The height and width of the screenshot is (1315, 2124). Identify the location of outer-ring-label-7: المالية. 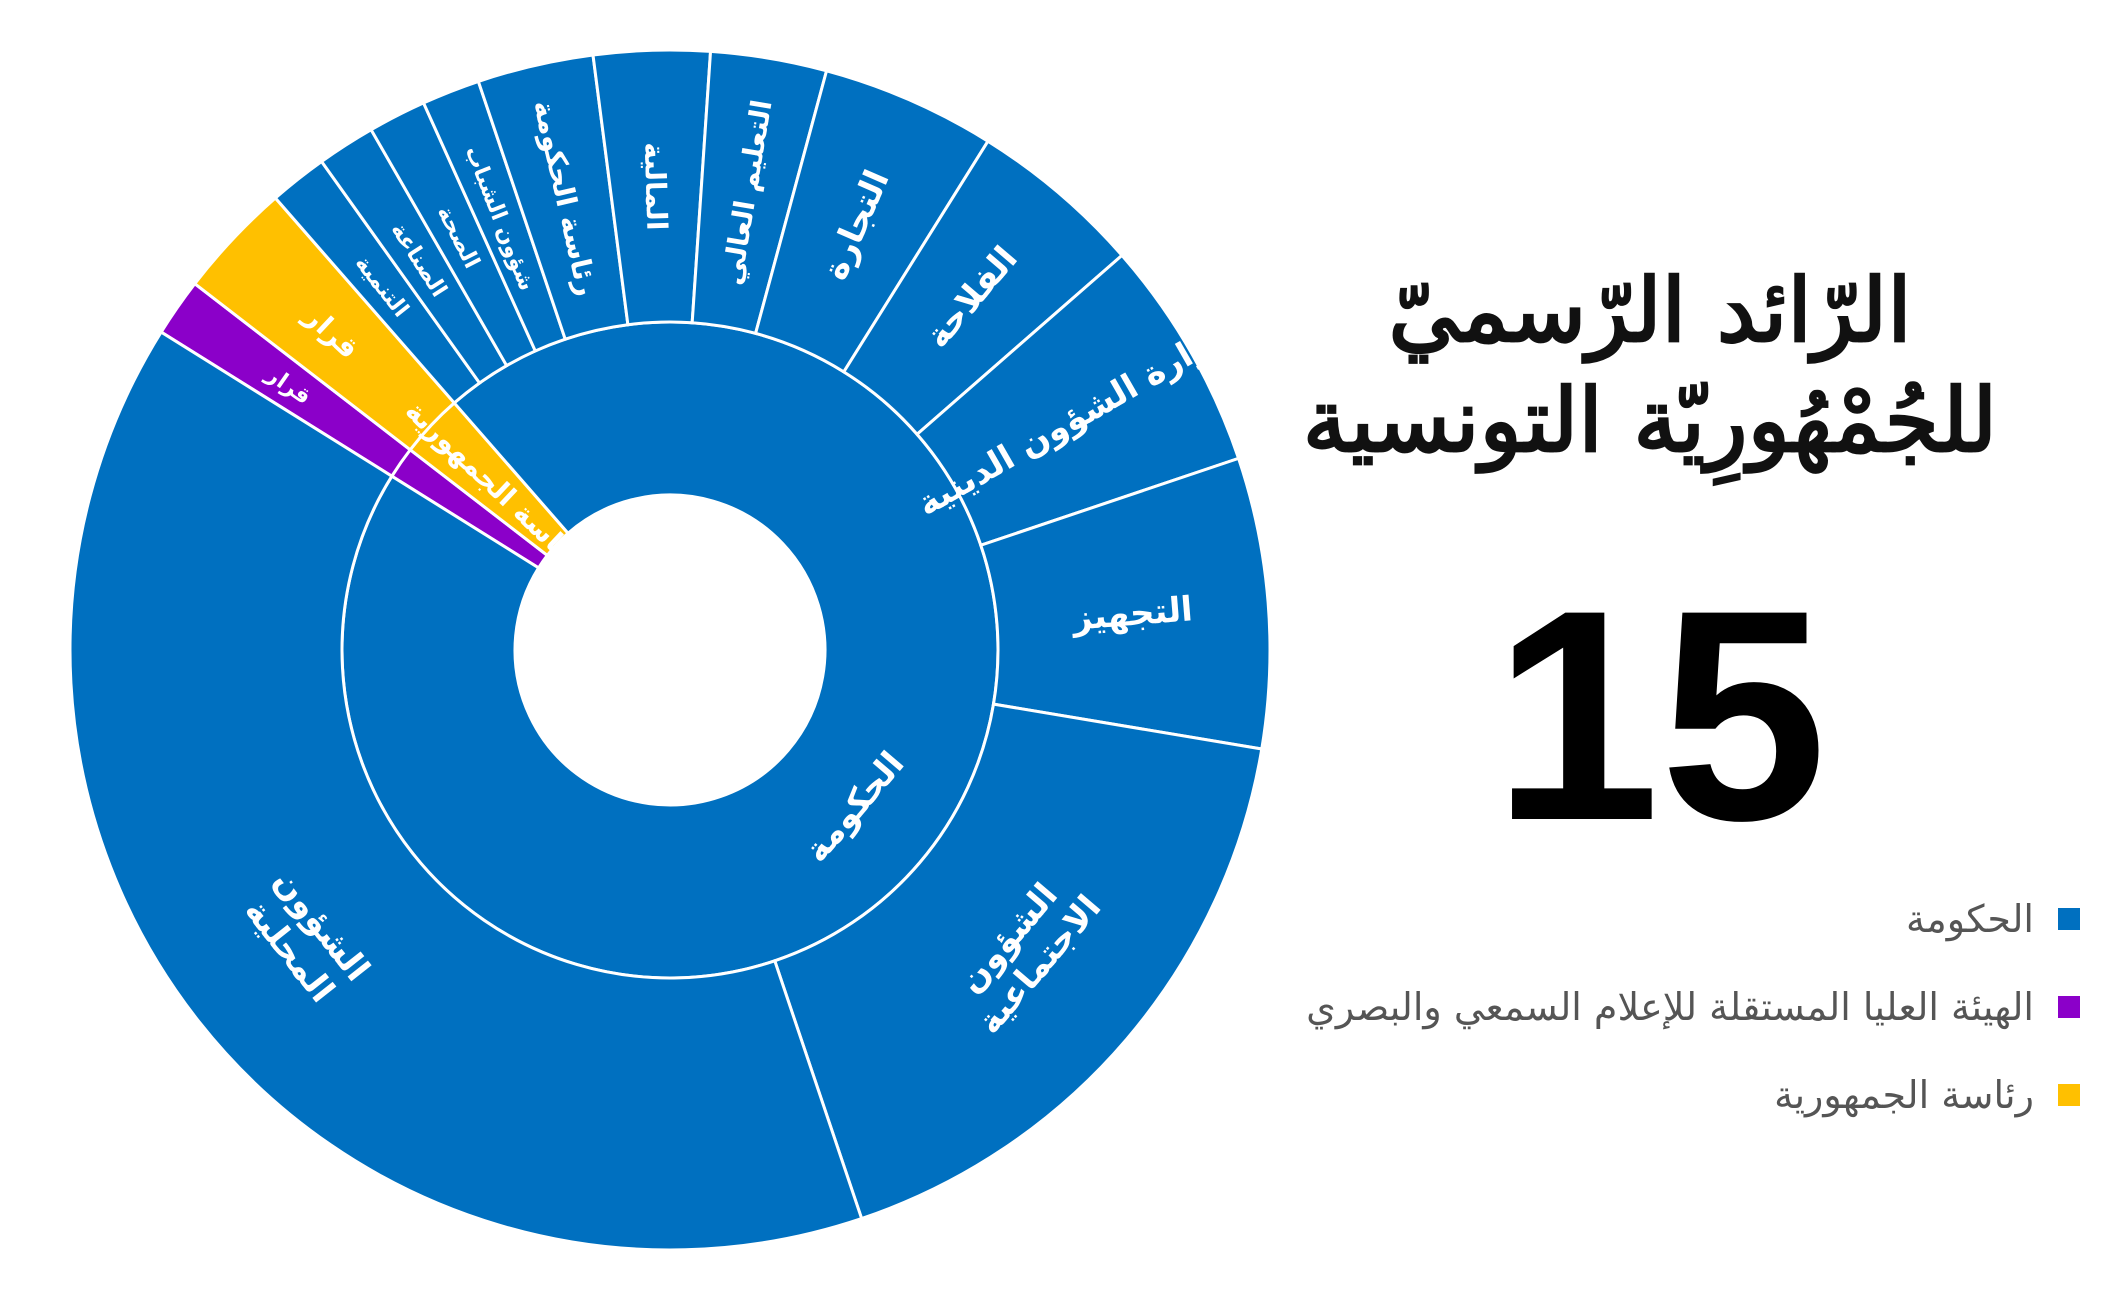
(656, 186).